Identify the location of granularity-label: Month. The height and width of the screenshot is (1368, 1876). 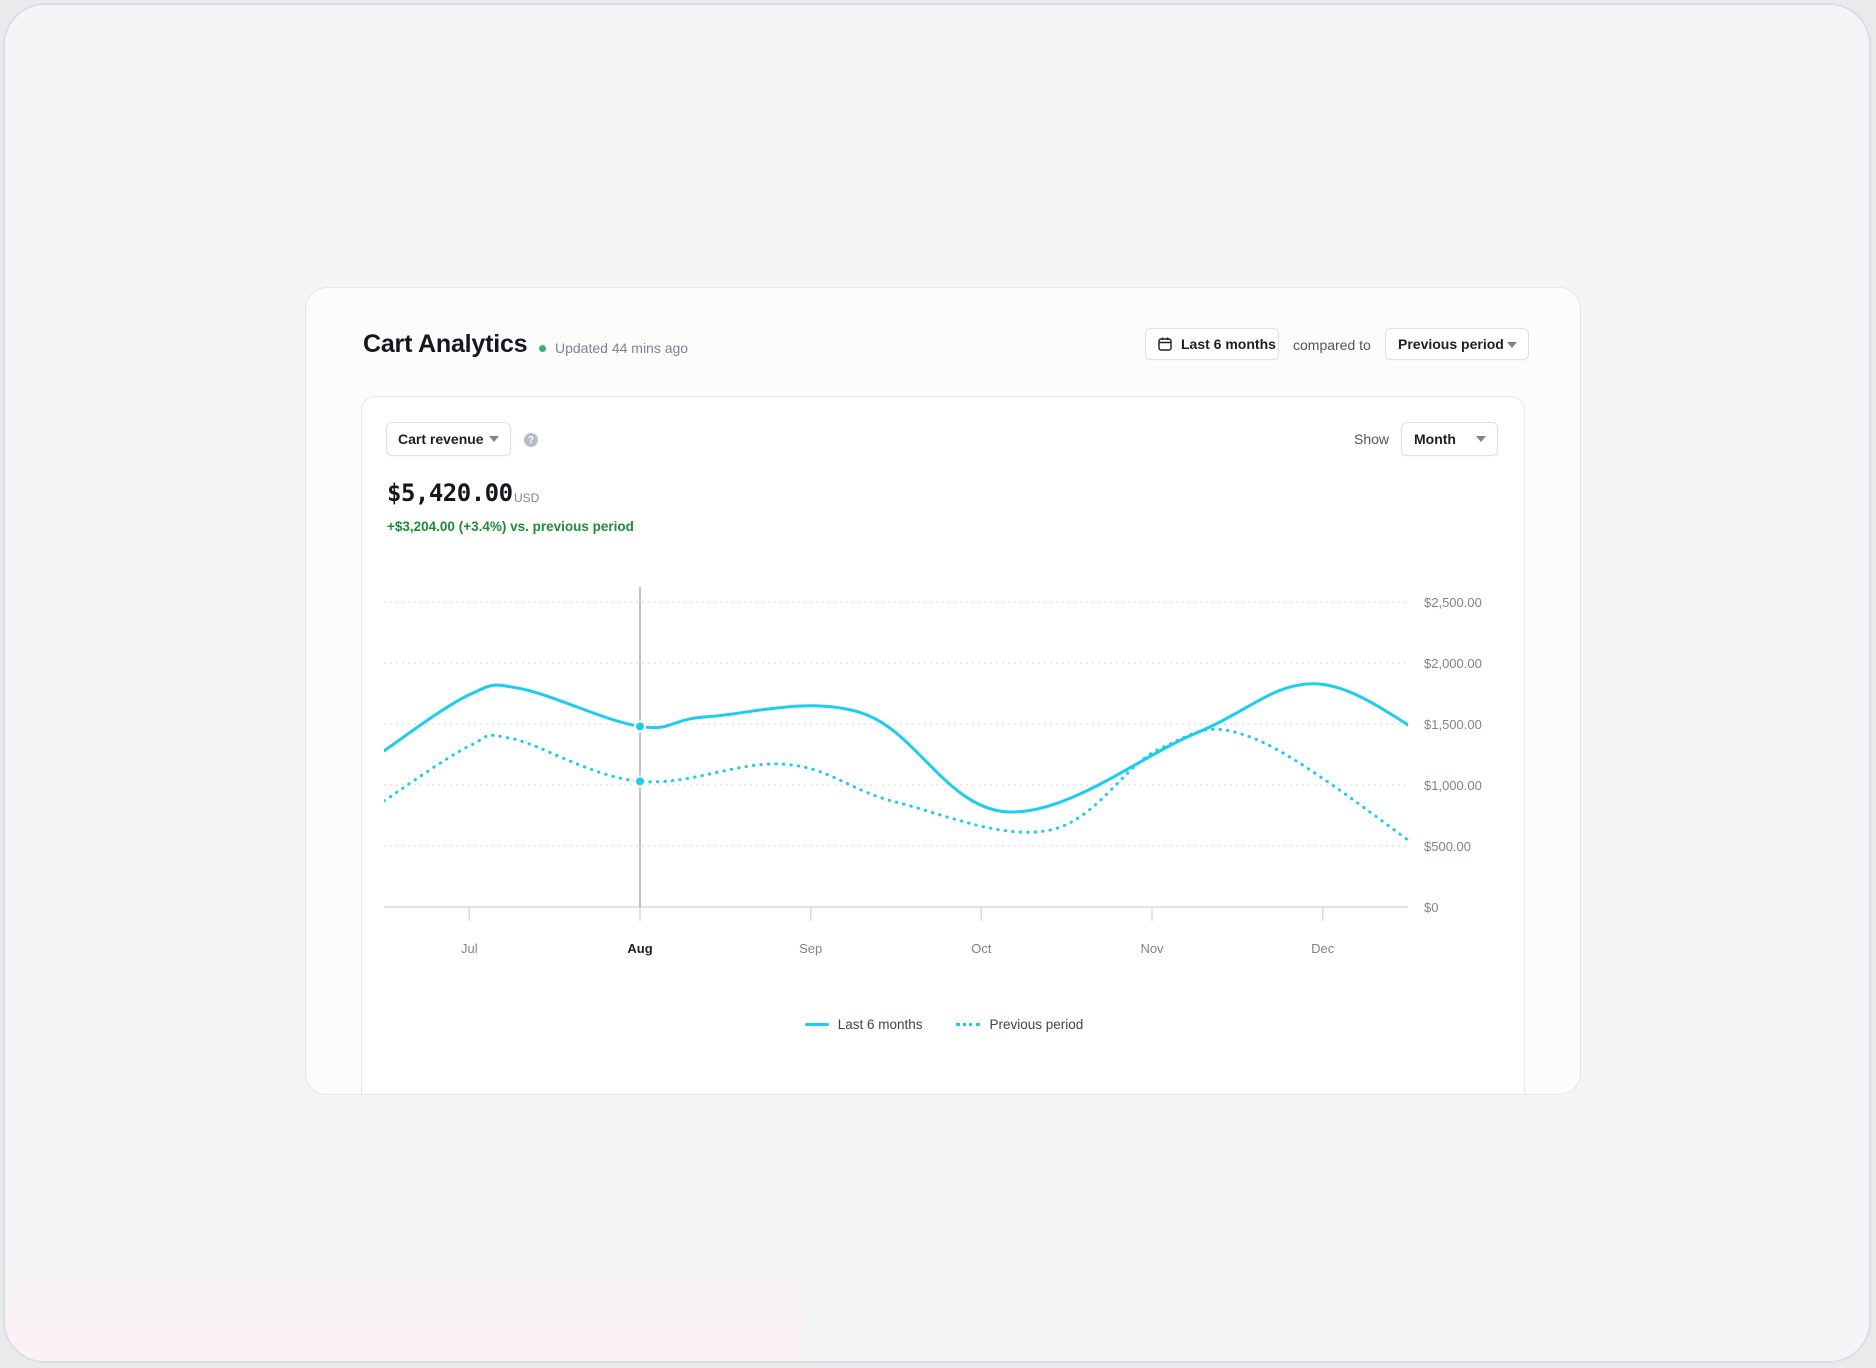
(1435, 439).